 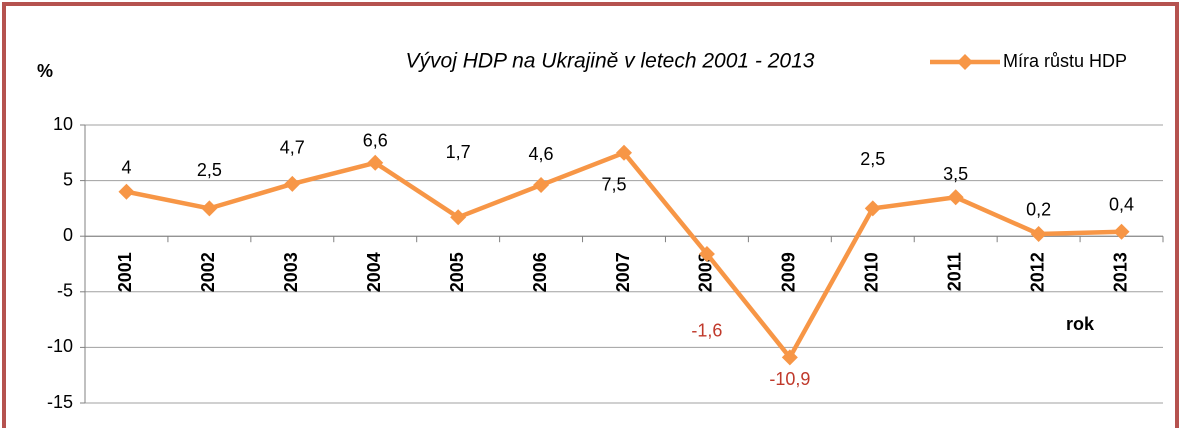 I want to click on x-axis-label: rok, so click(x=1080, y=324).